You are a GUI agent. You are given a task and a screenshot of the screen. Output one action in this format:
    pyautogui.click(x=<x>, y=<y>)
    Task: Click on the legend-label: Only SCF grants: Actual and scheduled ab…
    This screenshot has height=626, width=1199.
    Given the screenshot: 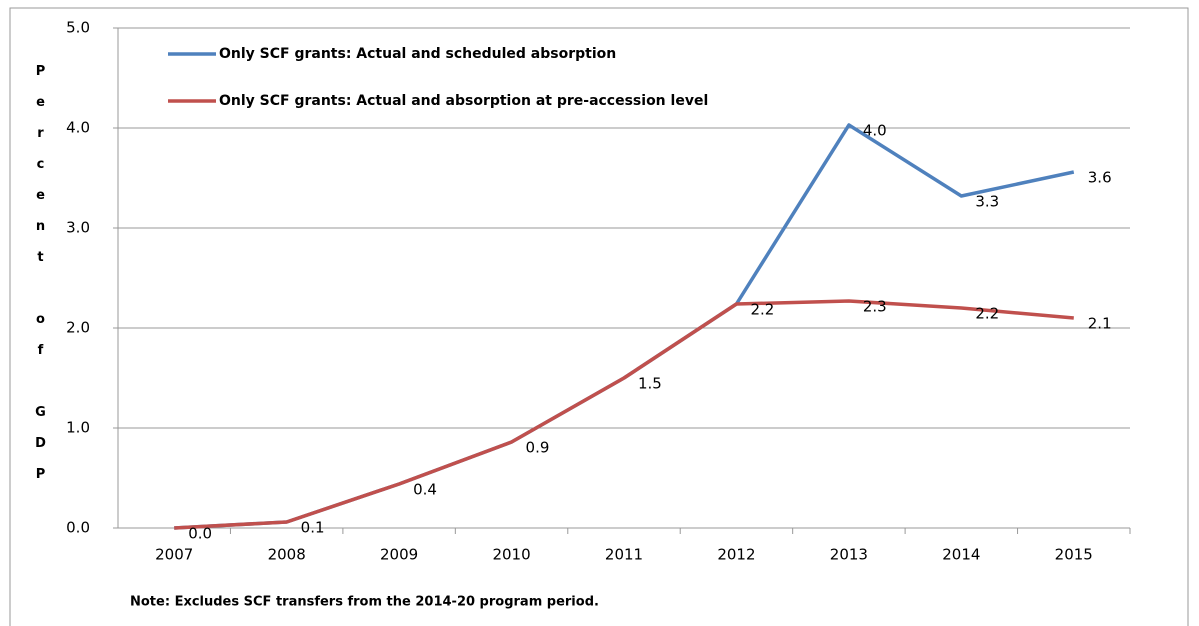 What is the action you would take?
    pyautogui.click(x=417, y=54)
    